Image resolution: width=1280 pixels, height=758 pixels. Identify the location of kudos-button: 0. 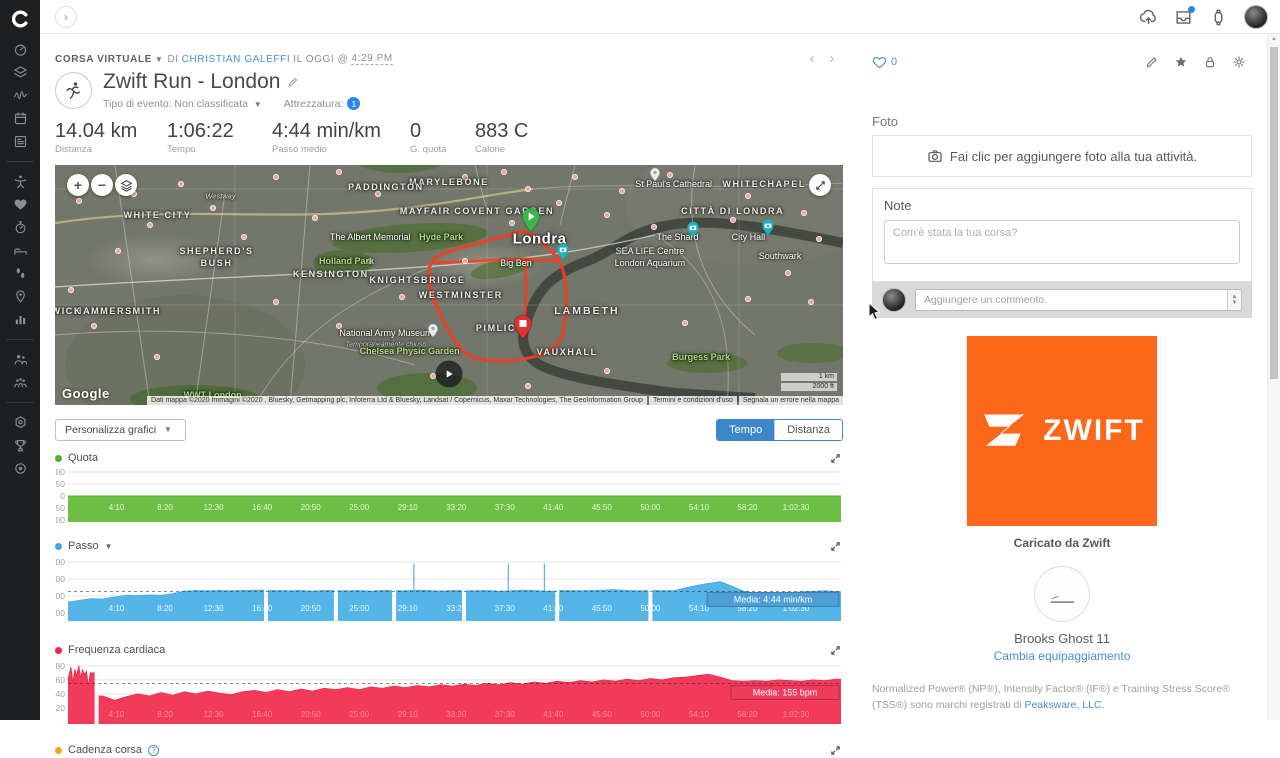
(884, 62).